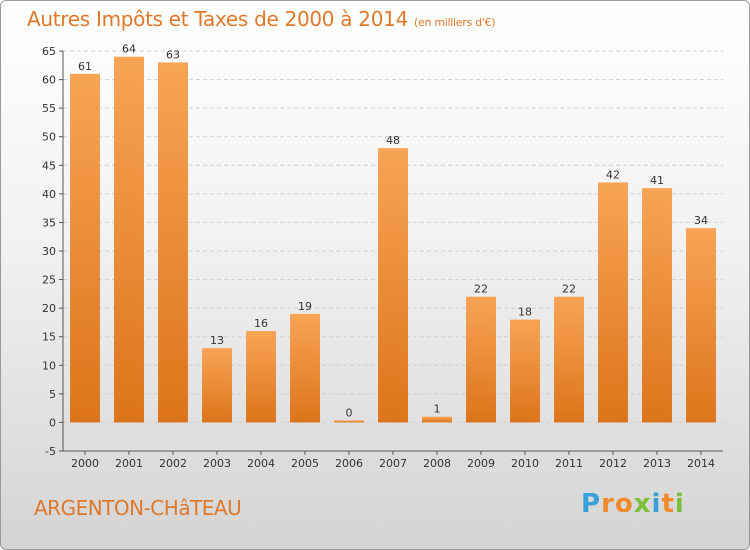 The height and width of the screenshot is (550, 750). What do you see at coordinates (393, 140) in the screenshot?
I see `value-label-2007: 48` at bounding box center [393, 140].